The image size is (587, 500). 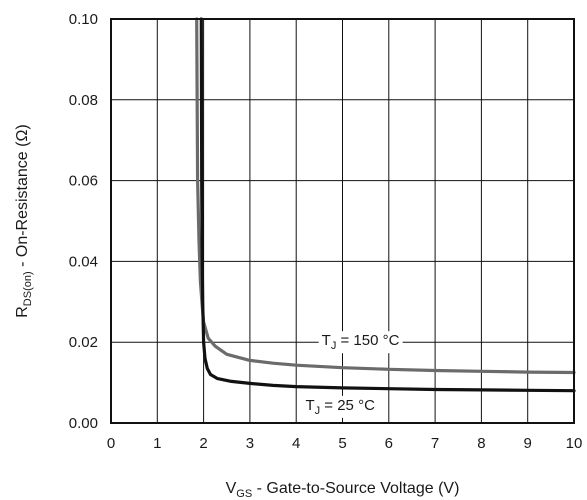 I want to click on x-tick-label: 9, so click(x=528, y=443).